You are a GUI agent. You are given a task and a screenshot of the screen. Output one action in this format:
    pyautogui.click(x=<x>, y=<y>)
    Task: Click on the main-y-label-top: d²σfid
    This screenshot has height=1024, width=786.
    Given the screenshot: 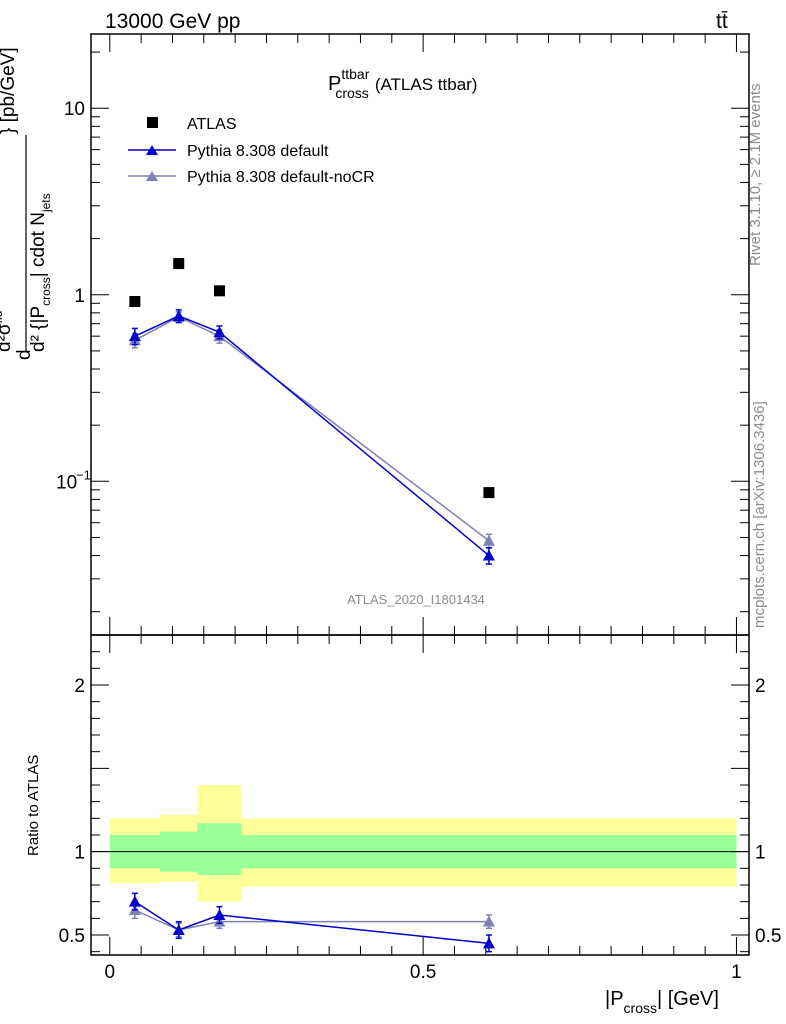 What is the action you would take?
    pyautogui.click(x=7, y=331)
    